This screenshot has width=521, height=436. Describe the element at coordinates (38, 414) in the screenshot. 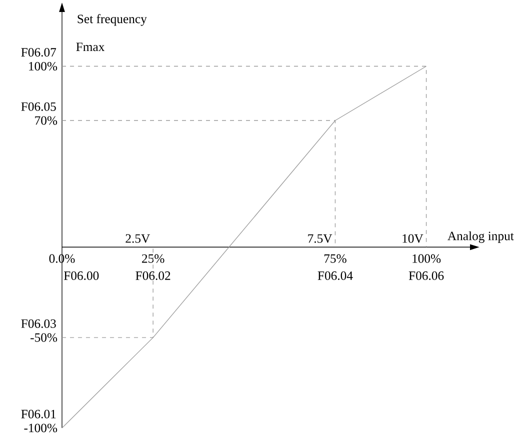

I see `annotation: F06.01` at that location.